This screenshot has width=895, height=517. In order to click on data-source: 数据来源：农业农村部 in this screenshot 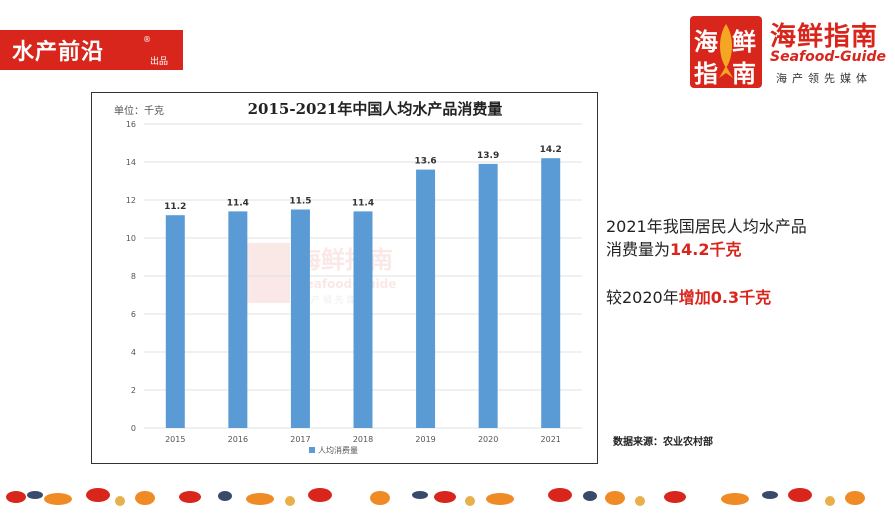, I will do `click(663, 442)`.